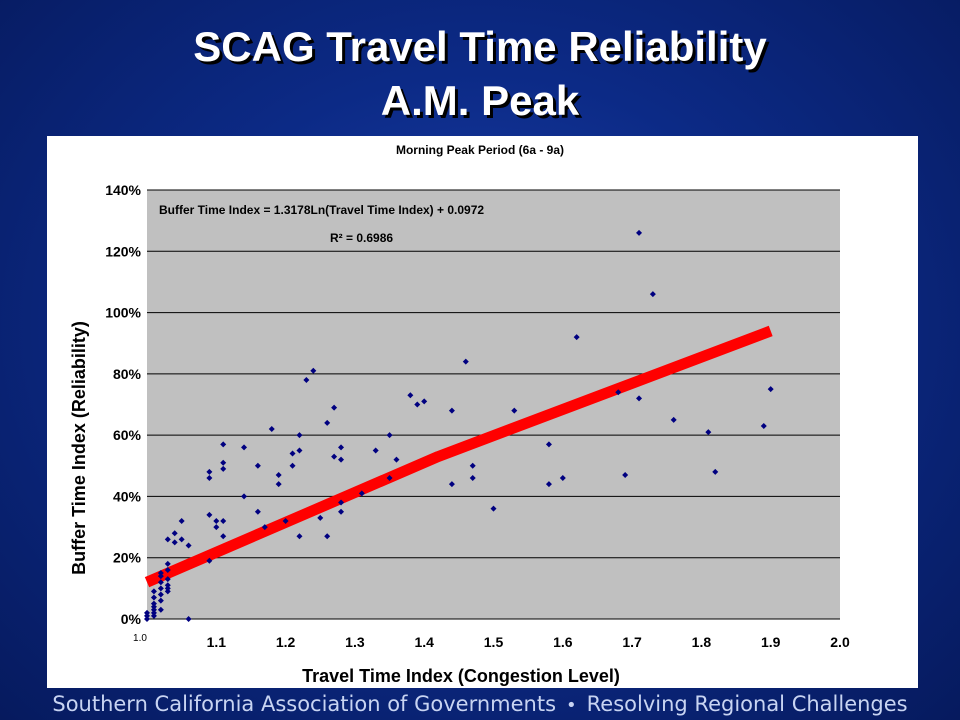 Image resolution: width=960 pixels, height=720 pixels. What do you see at coordinates (217, 642) in the screenshot?
I see `x-tick-label: 1.1` at bounding box center [217, 642].